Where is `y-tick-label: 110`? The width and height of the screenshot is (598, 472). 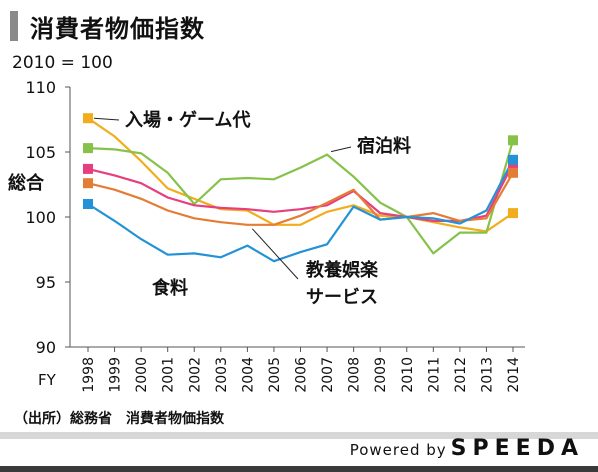
y-tick-label: 110 is located at coordinates (40, 87).